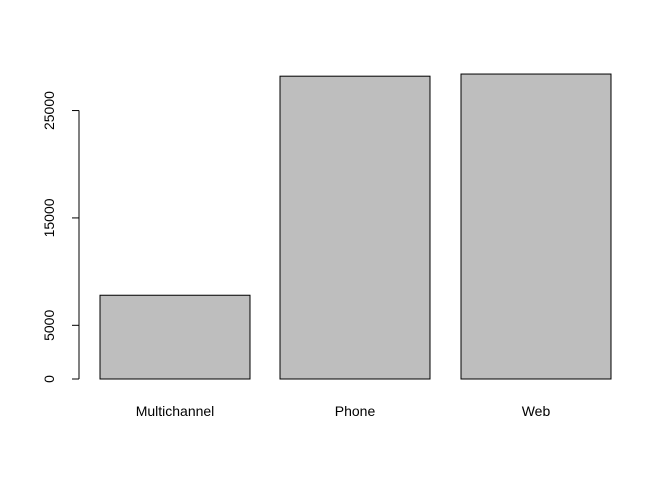 This screenshot has height=480, width=672. I want to click on x-category-label: Web, so click(536, 411).